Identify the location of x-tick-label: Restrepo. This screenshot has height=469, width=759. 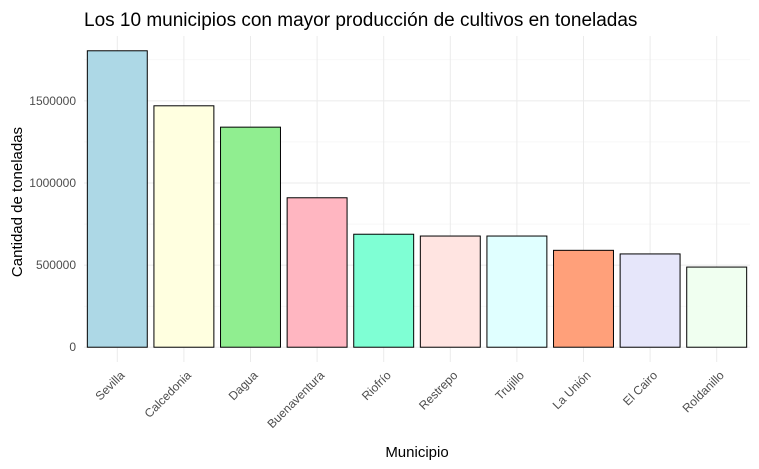
(438, 390).